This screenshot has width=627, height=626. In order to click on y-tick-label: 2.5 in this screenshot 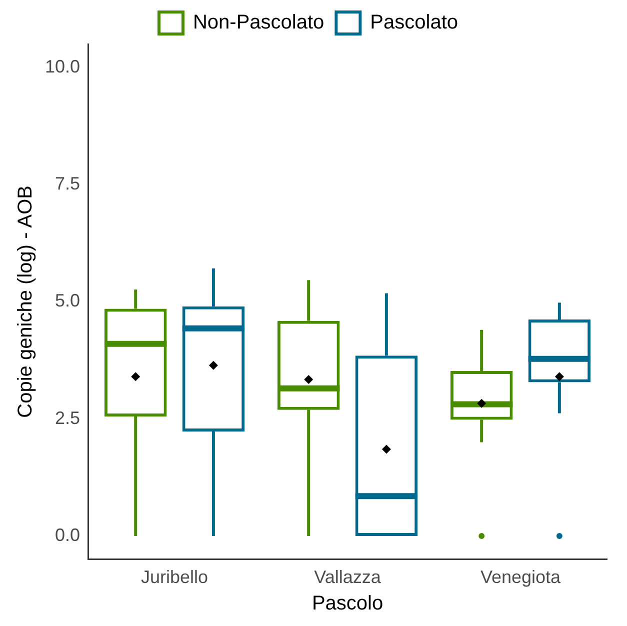, I will do `click(67, 418)`.